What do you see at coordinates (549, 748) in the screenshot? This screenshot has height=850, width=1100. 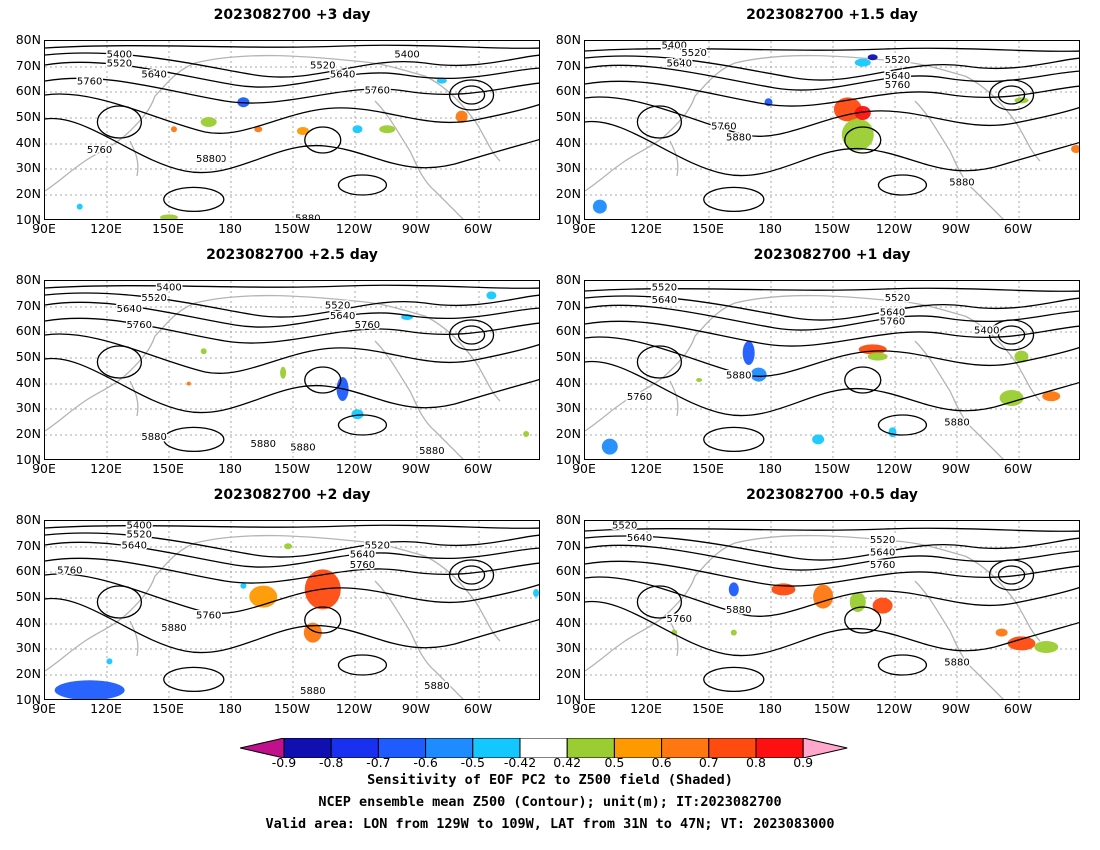 I see `colorbar` at bounding box center [549, 748].